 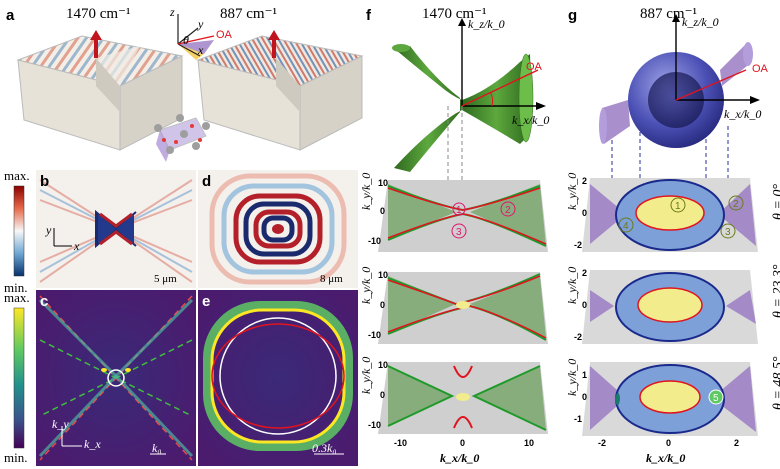 What do you see at coordinates (572, 191) in the screenshot?
I see `ky-label-g1: k_y/k_0` at bounding box center [572, 191].